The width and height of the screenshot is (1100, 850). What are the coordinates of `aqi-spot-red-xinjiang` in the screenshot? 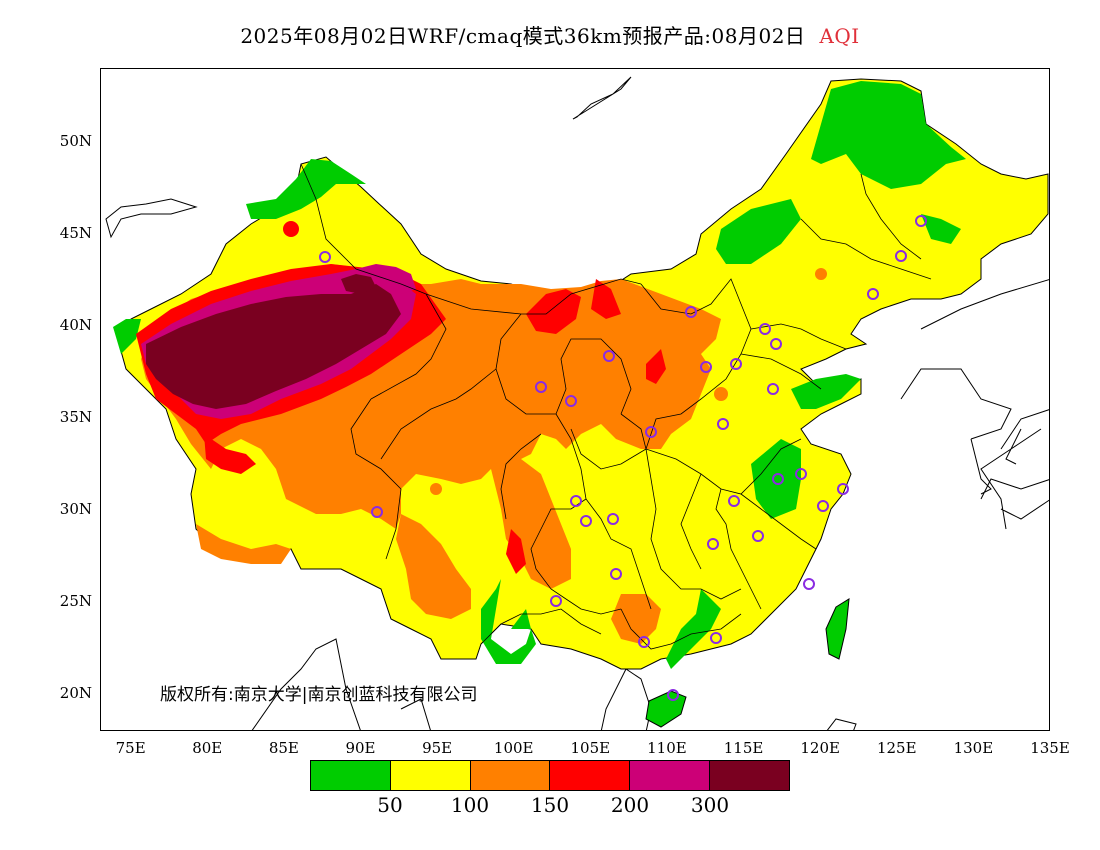 It's located at (291, 229).